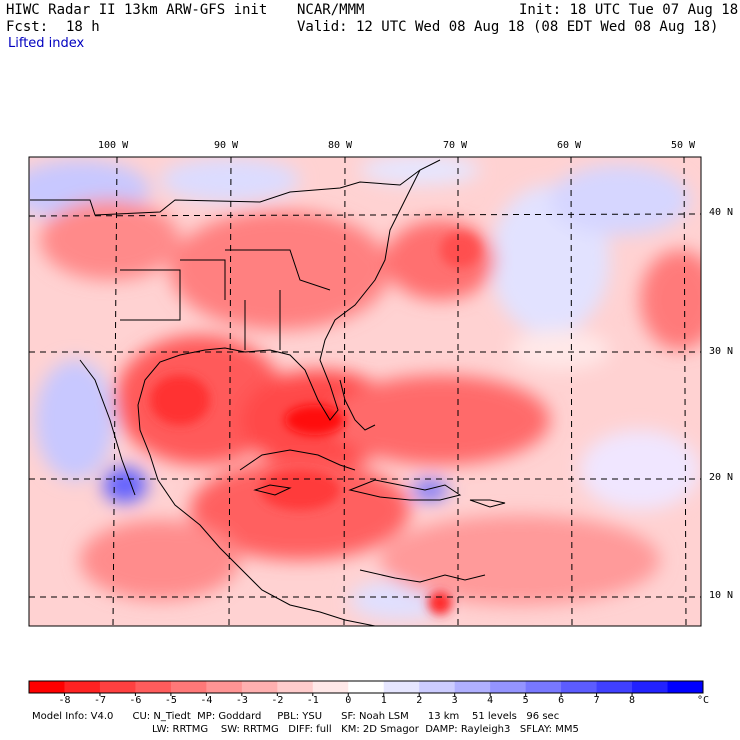 The image size is (740, 740). What do you see at coordinates (419, 700) in the screenshot?
I see `colorbar-tick-label: 2` at bounding box center [419, 700].